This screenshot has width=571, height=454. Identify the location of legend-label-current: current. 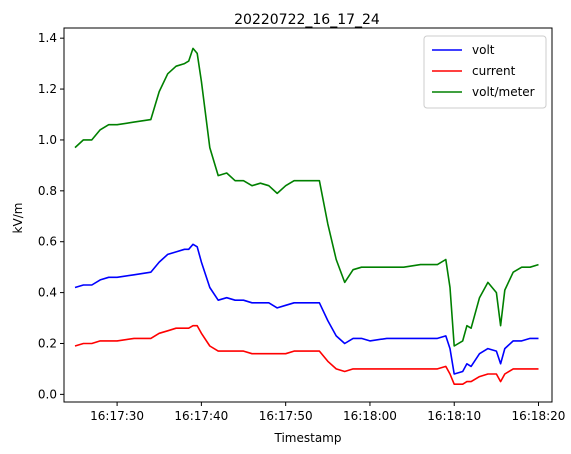
(494, 71).